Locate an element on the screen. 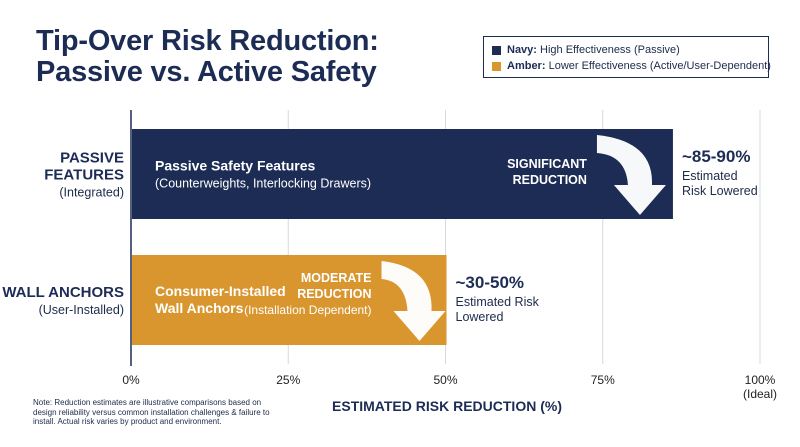 The image size is (800, 447). bar is located at coordinates (402, 174).